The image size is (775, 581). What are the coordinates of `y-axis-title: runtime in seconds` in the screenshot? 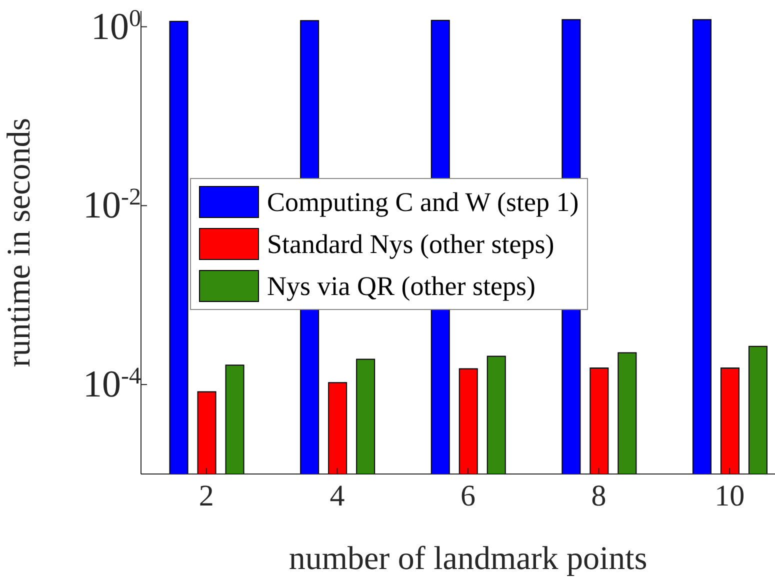 It's located at (20, 243).